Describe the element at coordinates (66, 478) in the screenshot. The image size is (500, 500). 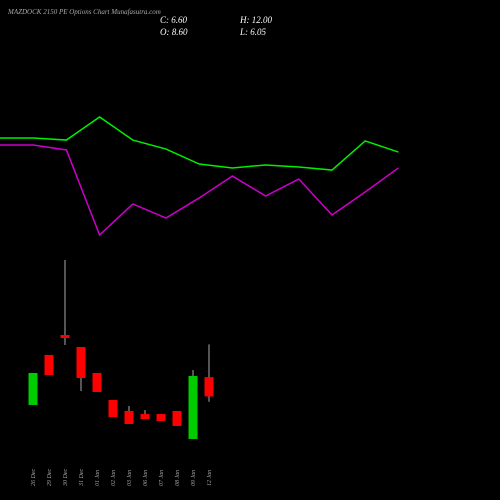
I see `x-tick-label: 30 Dec` at that location.